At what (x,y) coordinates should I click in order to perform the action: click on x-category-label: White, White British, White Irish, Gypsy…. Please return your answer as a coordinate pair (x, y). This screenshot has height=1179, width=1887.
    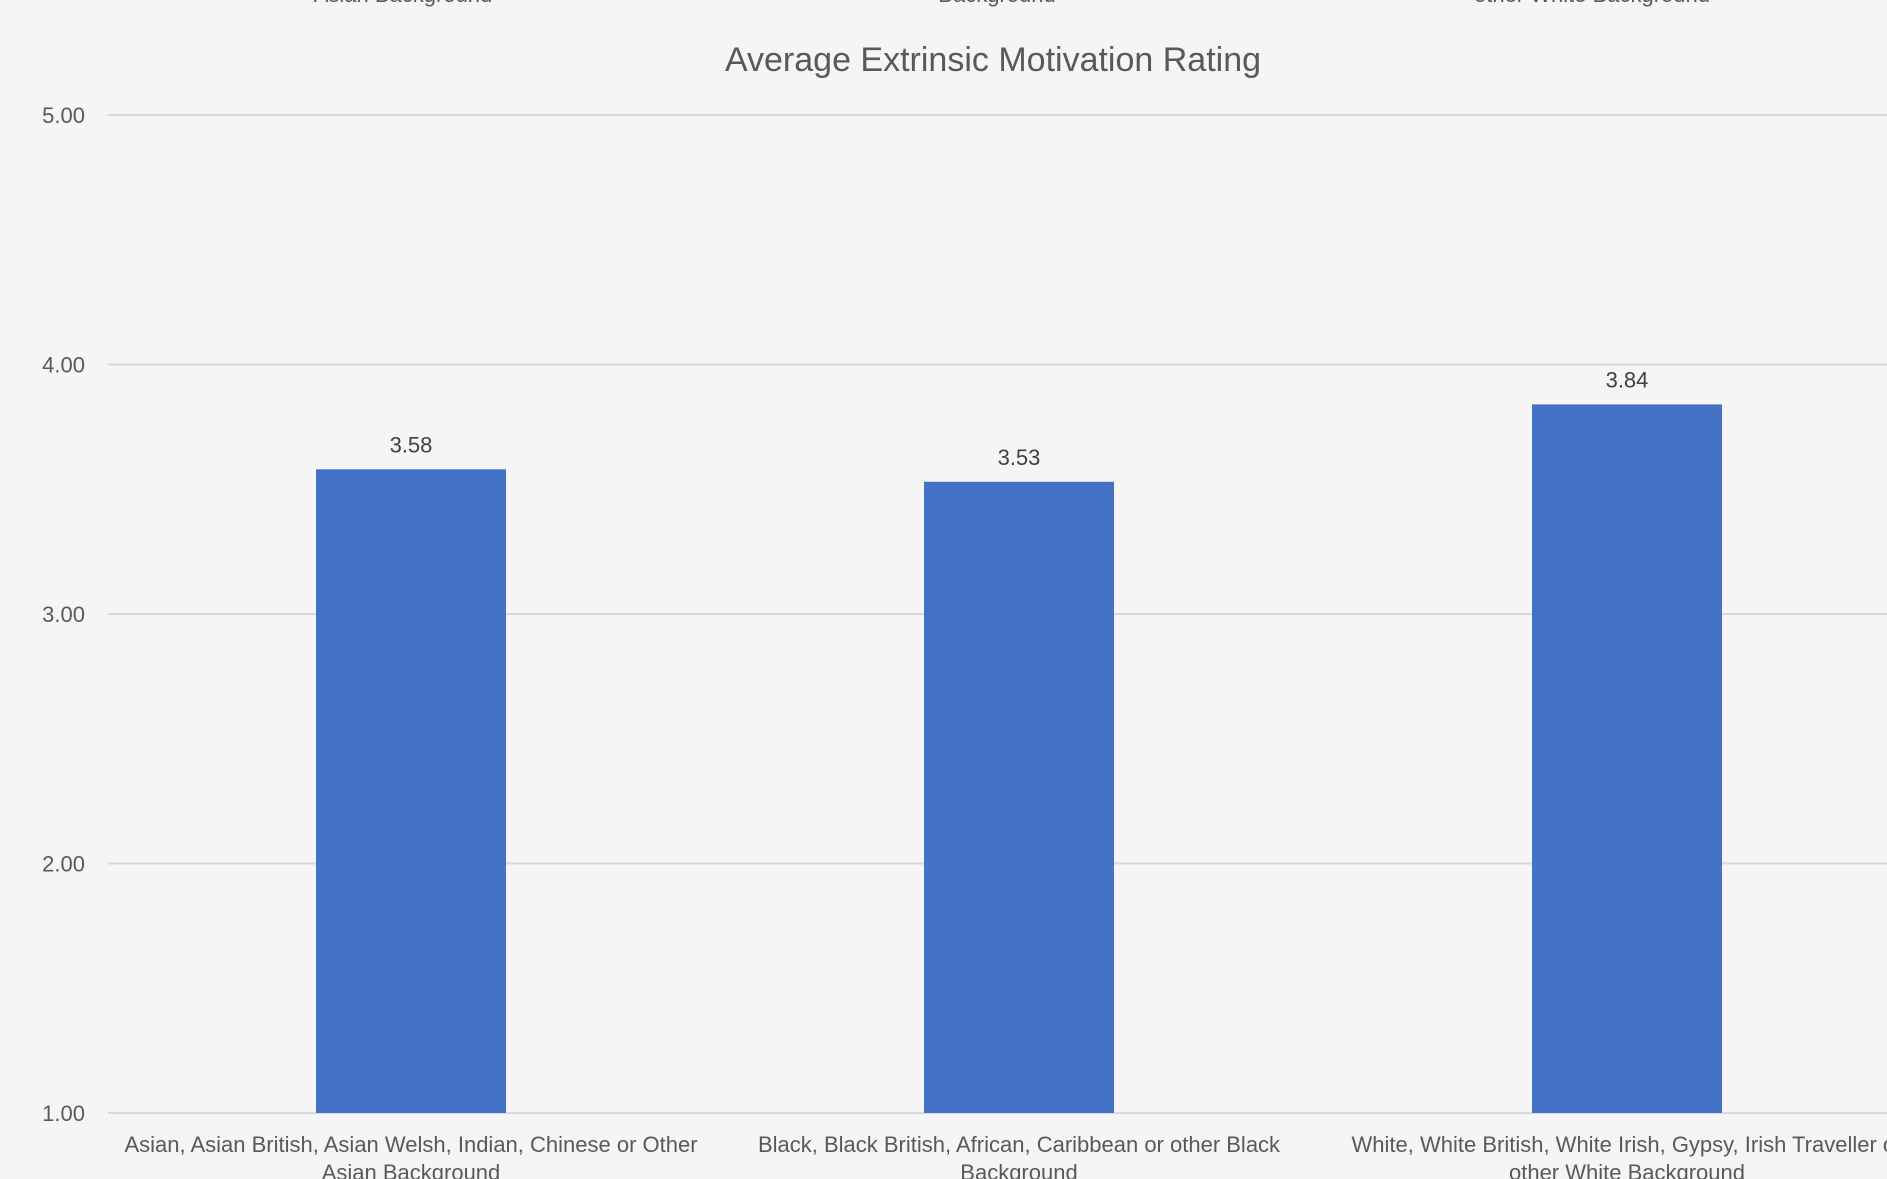
    Looking at the image, I should click on (1619, 1144).